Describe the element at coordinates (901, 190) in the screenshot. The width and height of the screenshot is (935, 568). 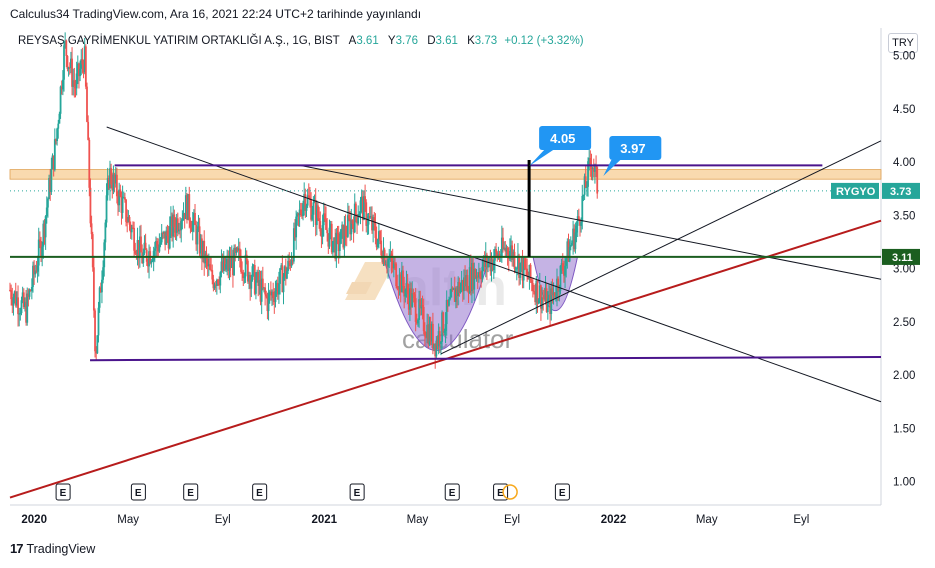
I see `last-price-tag-box` at that location.